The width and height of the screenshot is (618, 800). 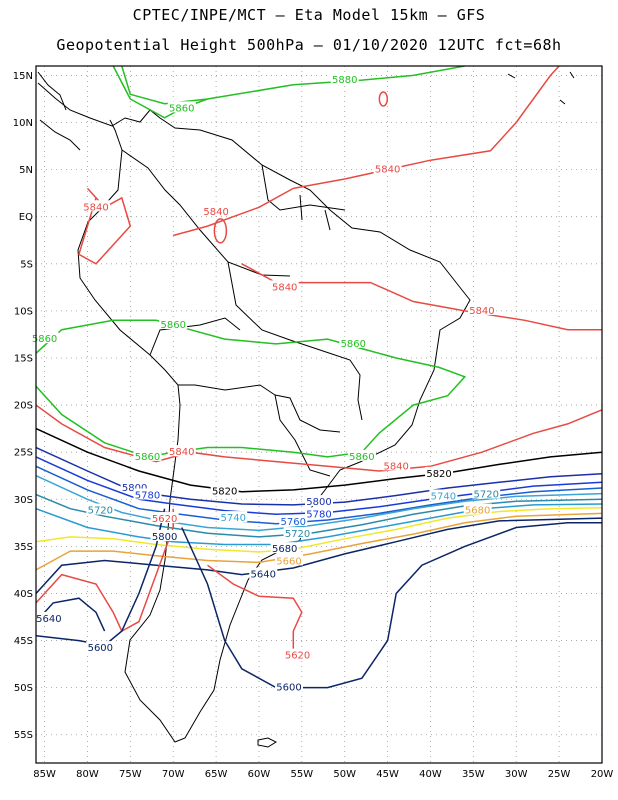 I want to click on lat-tick-label: 15S, so click(x=23, y=358).